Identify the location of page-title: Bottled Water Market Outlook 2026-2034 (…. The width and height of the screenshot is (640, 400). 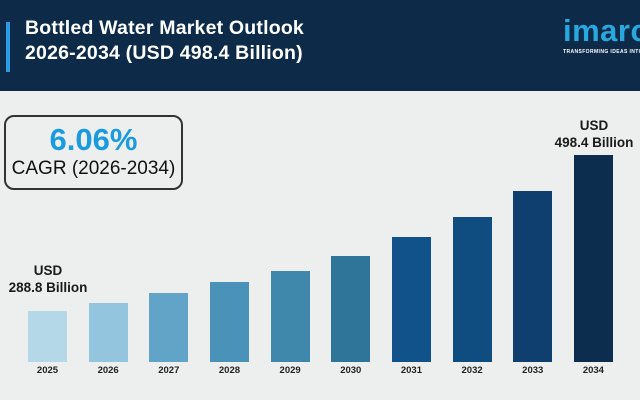
(164, 41).